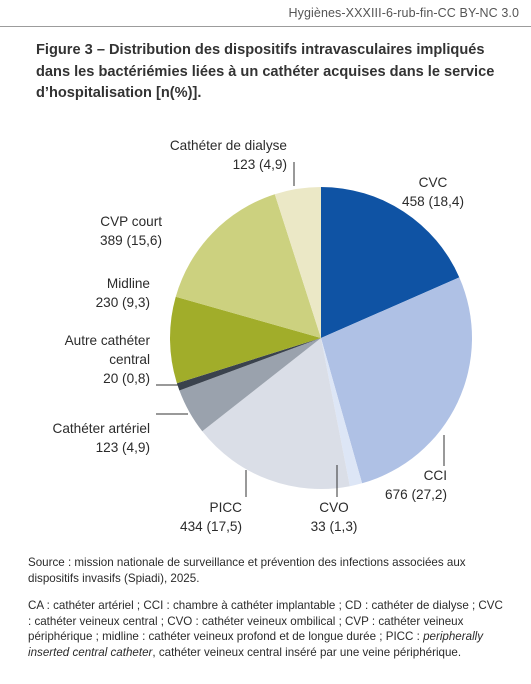 The height and width of the screenshot is (684, 531). I want to click on label-name-cvp-court: CVP court, so click(131, 221).